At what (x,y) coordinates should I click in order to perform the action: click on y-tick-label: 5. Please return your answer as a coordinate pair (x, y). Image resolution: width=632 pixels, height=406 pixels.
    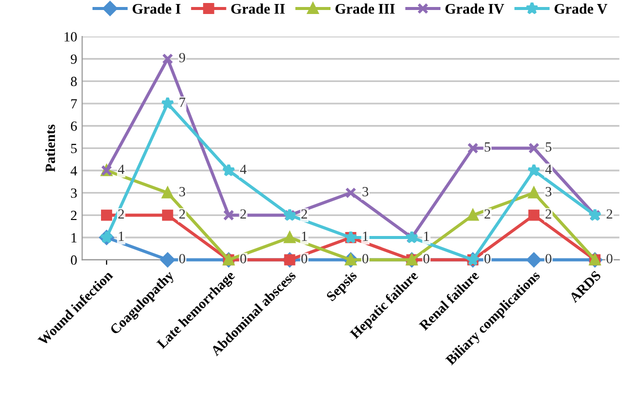
    Looking at the image, I should click on (74, 149).